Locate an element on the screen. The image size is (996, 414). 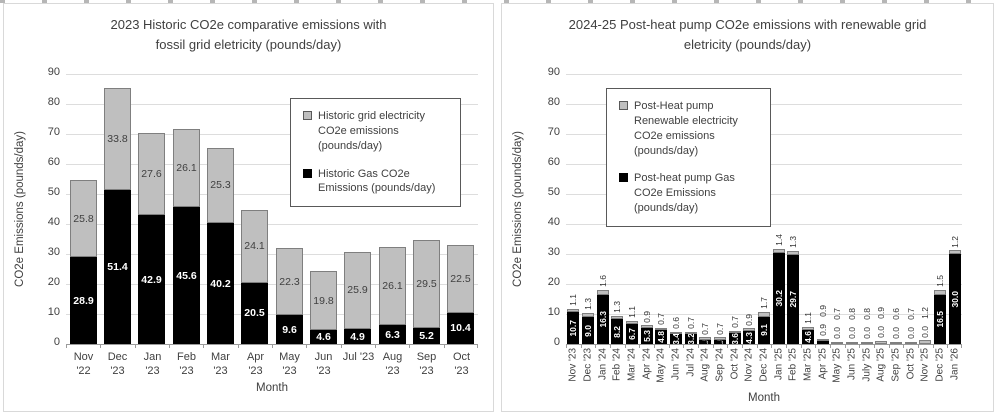
bar-segment-electricity: 26.1 is located at coordinates (392, 286).